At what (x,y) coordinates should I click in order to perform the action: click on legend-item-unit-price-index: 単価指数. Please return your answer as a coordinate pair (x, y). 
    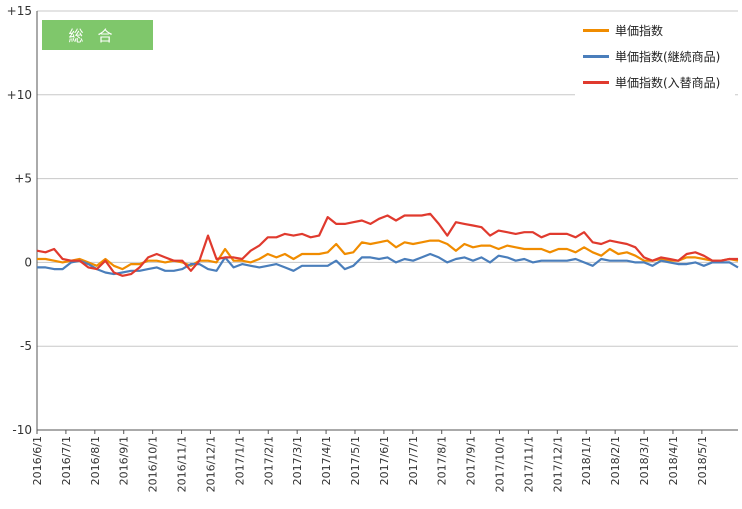
    Looking at the image, I should click on (623, 30).